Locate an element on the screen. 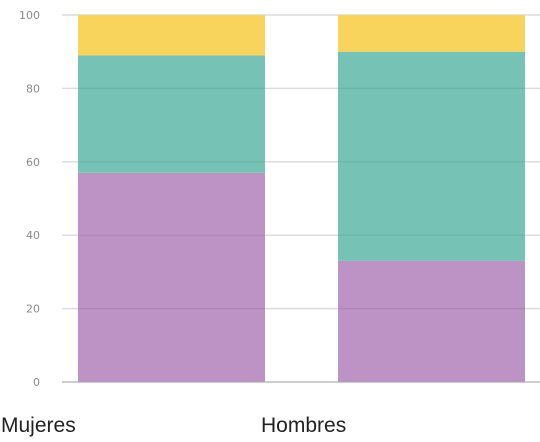 This screenshot has height=442, width=540. y-axis-tick-labels: 0 20 40 60 80 100 is located at coordinates (29, 199).